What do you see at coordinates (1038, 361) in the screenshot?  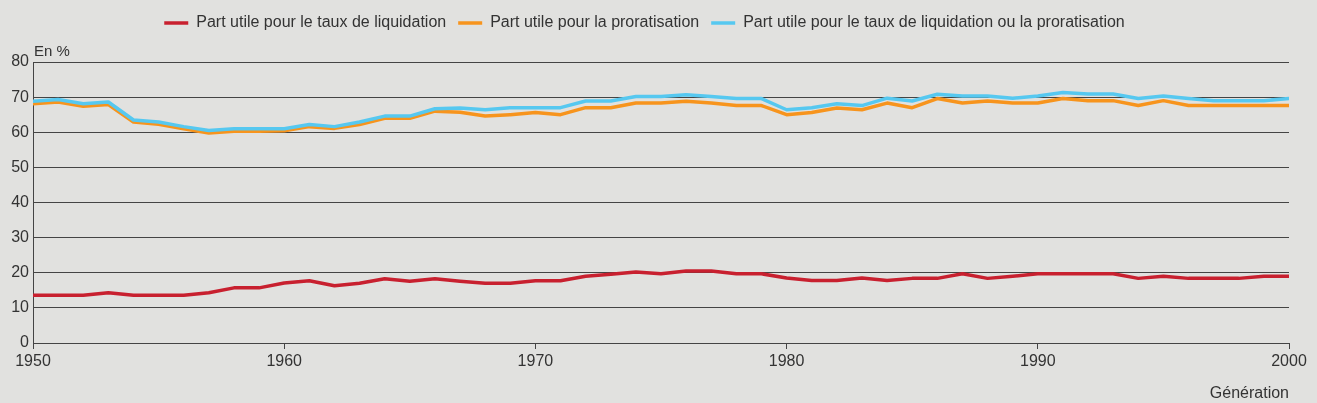 I see `x-tick-label: 1990` at bounding box center [1038, 361].